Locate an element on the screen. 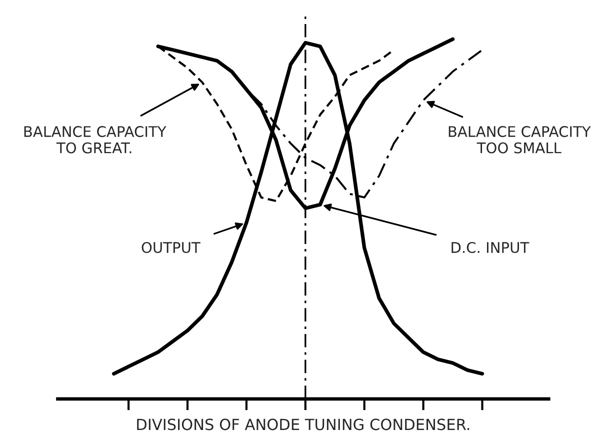 This screenshot has height=436, width=615. annotation: OUTPUT is located at coordinates (171, 248).